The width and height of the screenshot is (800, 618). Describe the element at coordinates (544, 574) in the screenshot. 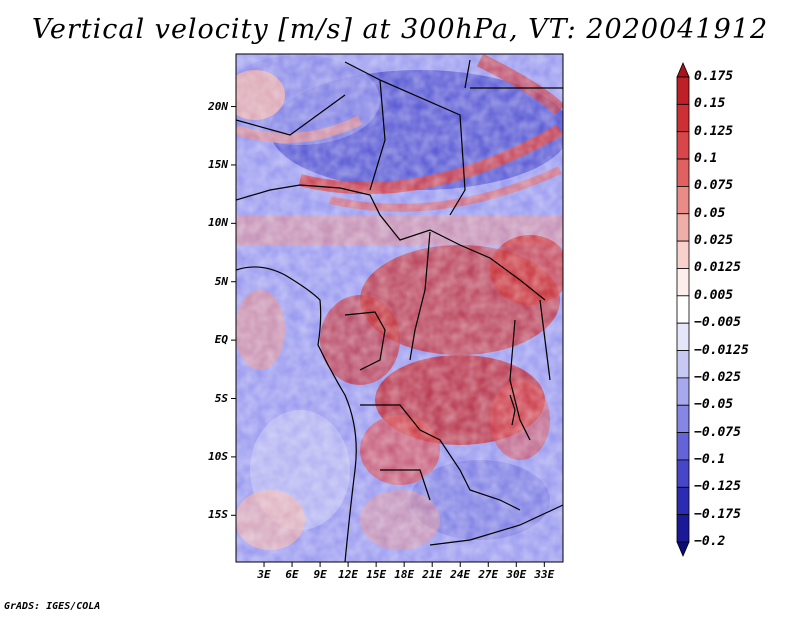

I see `lon-tick-label: 33E` at that location.